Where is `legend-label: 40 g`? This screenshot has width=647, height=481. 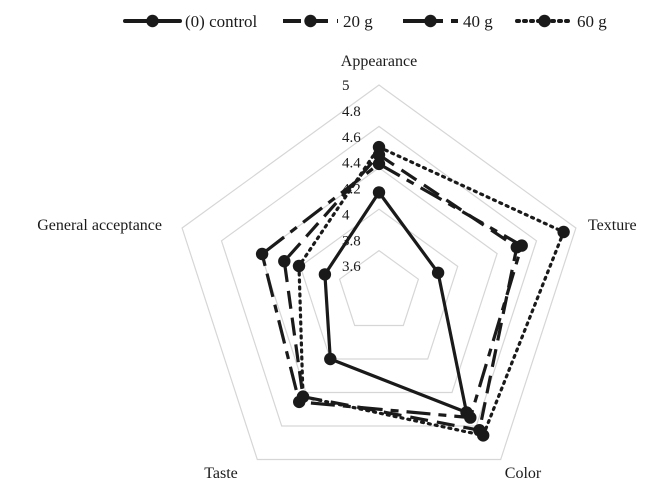
legend-label: 40 g is located at coordinates (478, 21).